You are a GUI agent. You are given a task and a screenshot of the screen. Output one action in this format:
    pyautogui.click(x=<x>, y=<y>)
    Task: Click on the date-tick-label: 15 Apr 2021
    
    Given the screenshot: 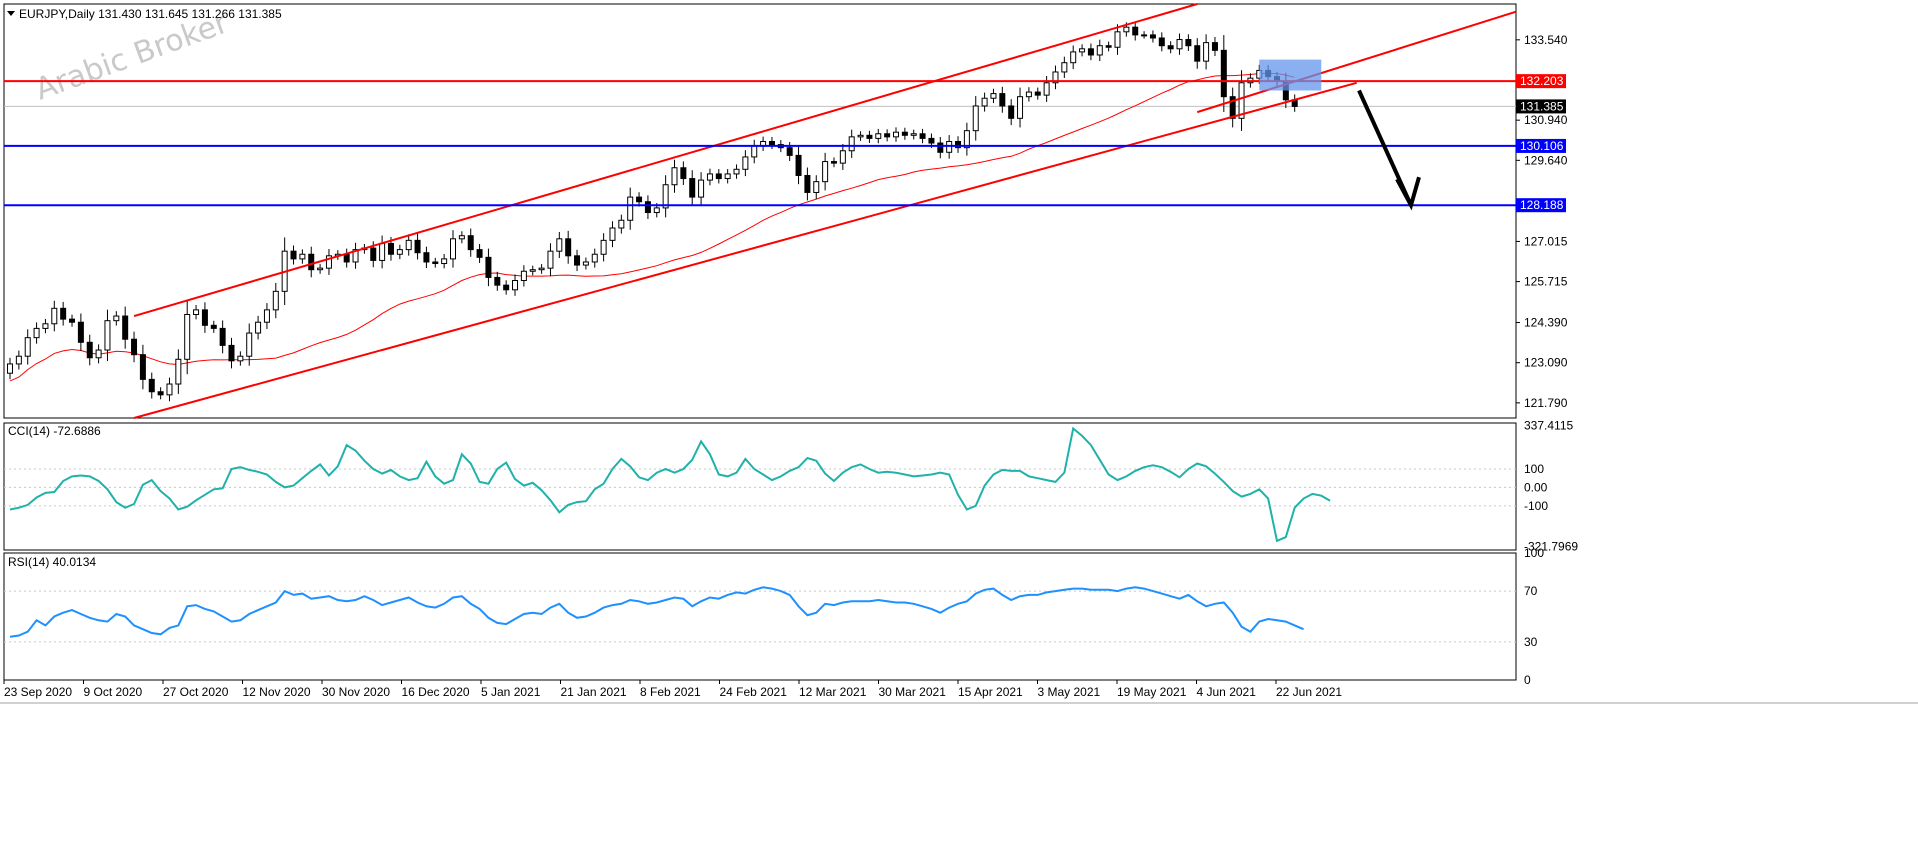 What is the action you would take?
    pyautogui.click(x=990, y=692)
    